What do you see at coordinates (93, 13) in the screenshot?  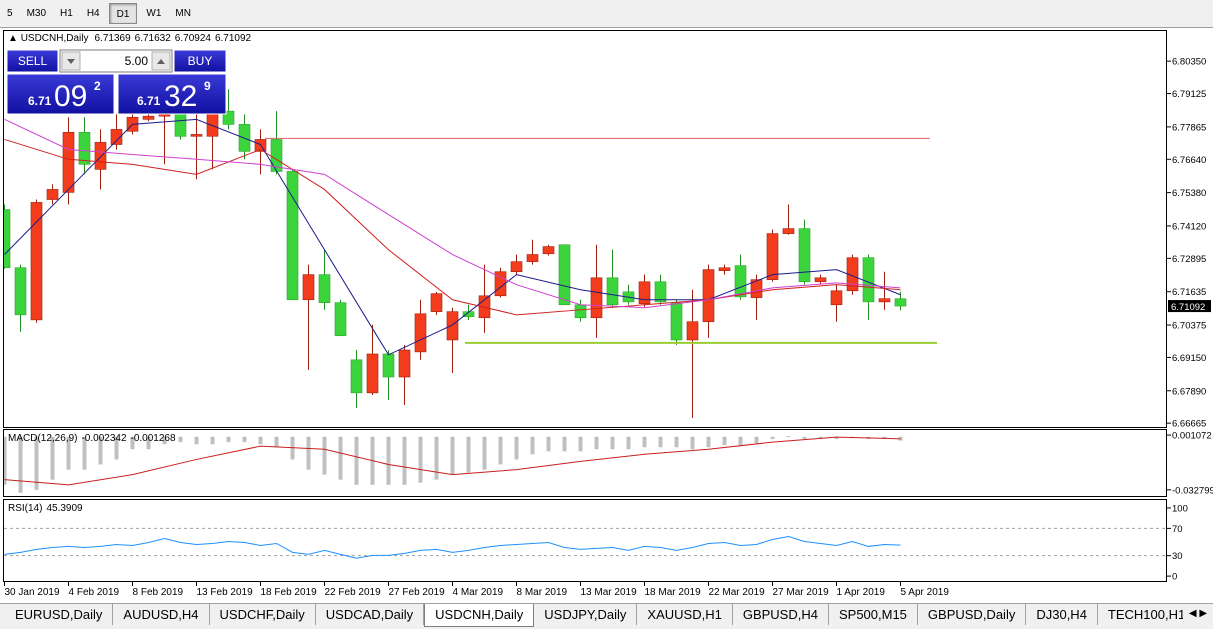 I see `timeframe-button: H4` at bounding box center [93, 13].